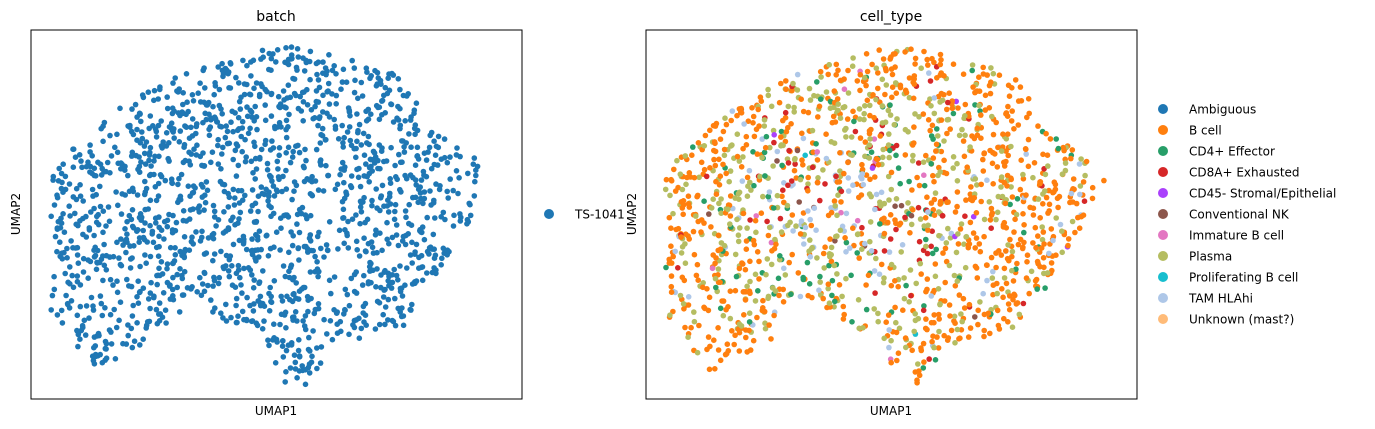 The width and height of the screenshot is (1375, 429). I want to click on legend-label: Conventional NK, so click(1239, 215).